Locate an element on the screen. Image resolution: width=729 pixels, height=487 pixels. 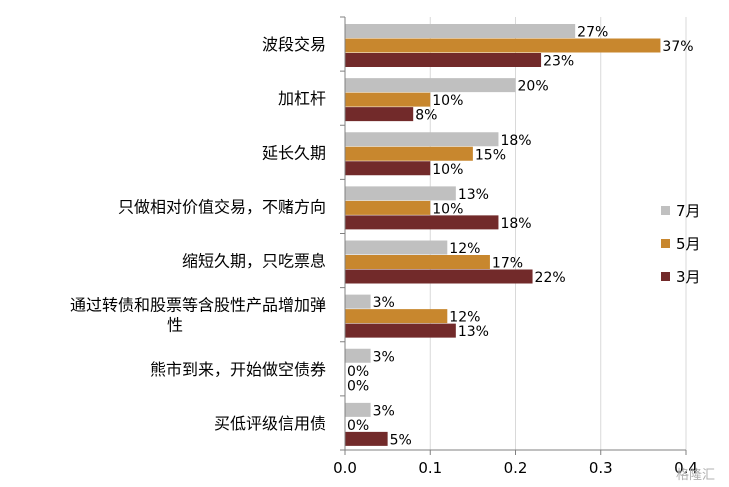
data-label: 37% is located at coordinates (677, 47).